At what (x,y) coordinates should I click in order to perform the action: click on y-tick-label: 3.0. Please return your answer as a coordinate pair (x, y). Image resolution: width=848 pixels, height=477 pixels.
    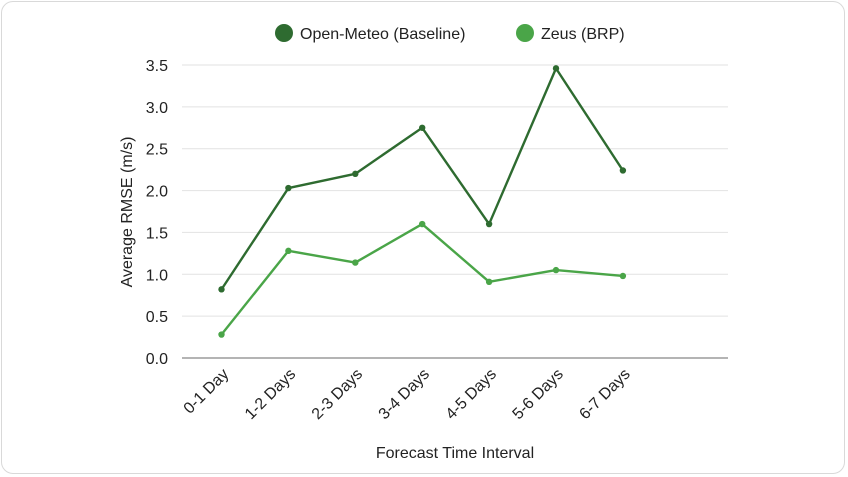
    Looking at the image, I should click on (157, 108).